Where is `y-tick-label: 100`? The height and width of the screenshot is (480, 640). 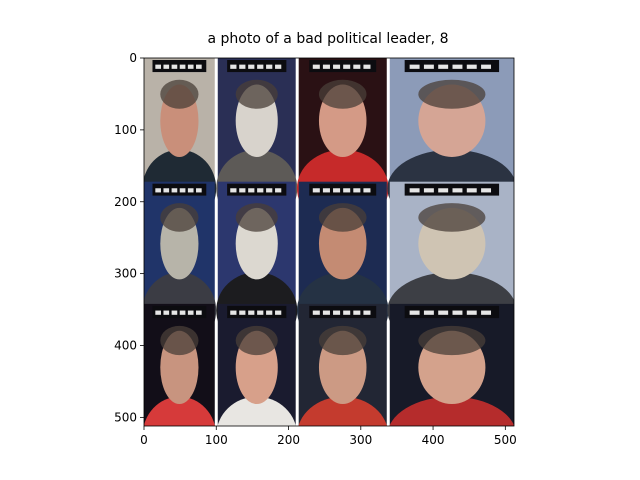
y-tick-label: 100 is located at coordinates (125, 130).